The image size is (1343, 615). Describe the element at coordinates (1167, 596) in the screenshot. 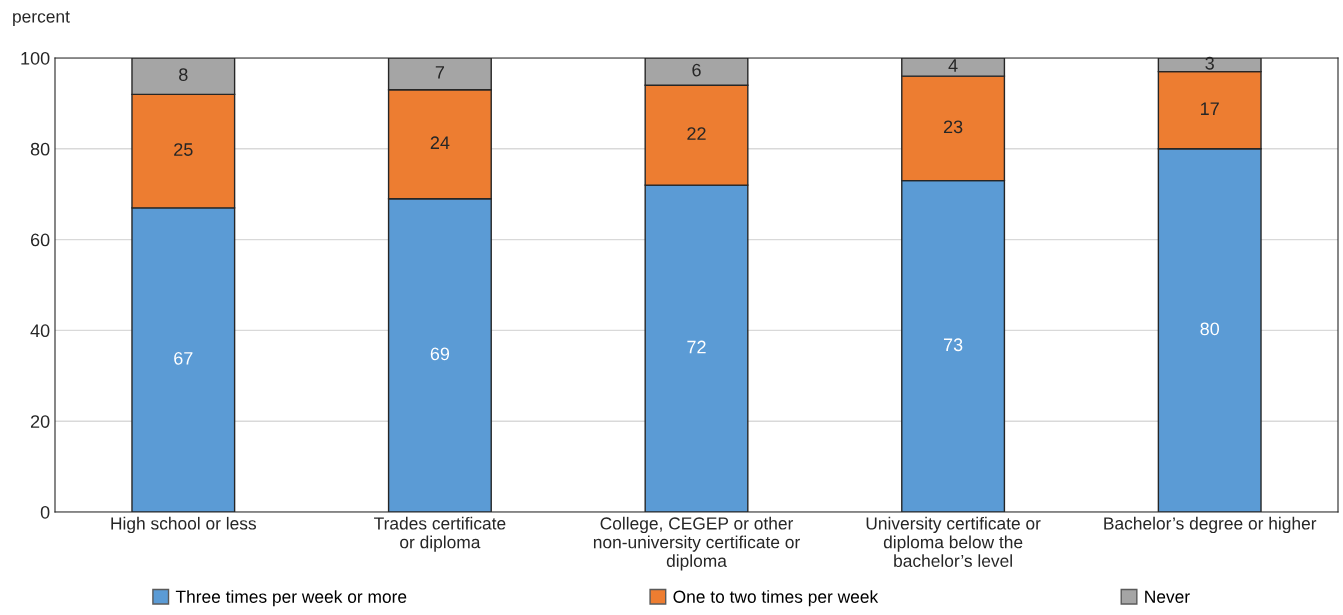

I see `legend-label: Never` at that location.